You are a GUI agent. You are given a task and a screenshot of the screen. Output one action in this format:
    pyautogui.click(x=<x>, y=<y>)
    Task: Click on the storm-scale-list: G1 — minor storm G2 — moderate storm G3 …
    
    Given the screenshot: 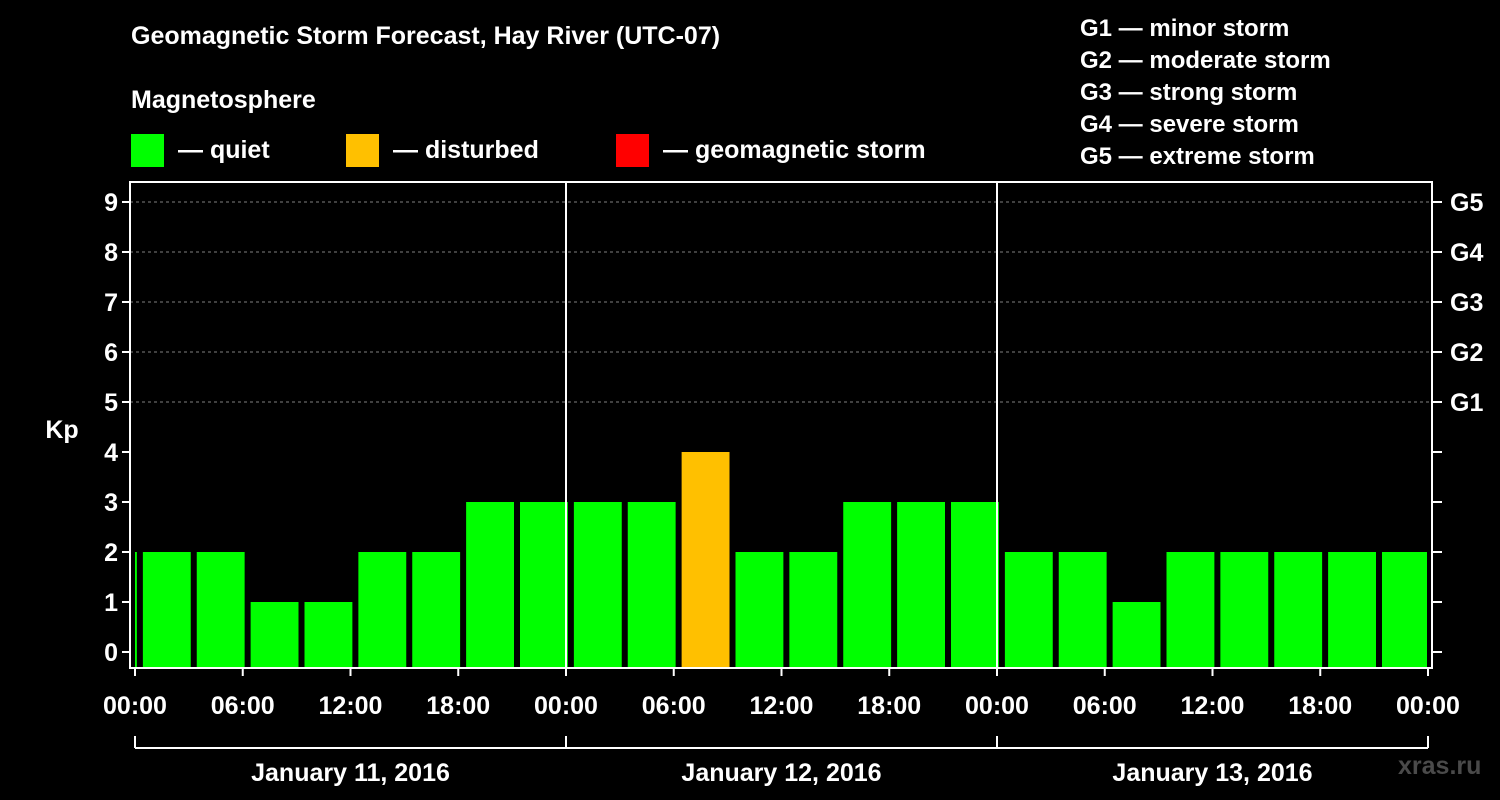 What is the action you would take?
    pyautogui.click(x=1205, y=93)
    